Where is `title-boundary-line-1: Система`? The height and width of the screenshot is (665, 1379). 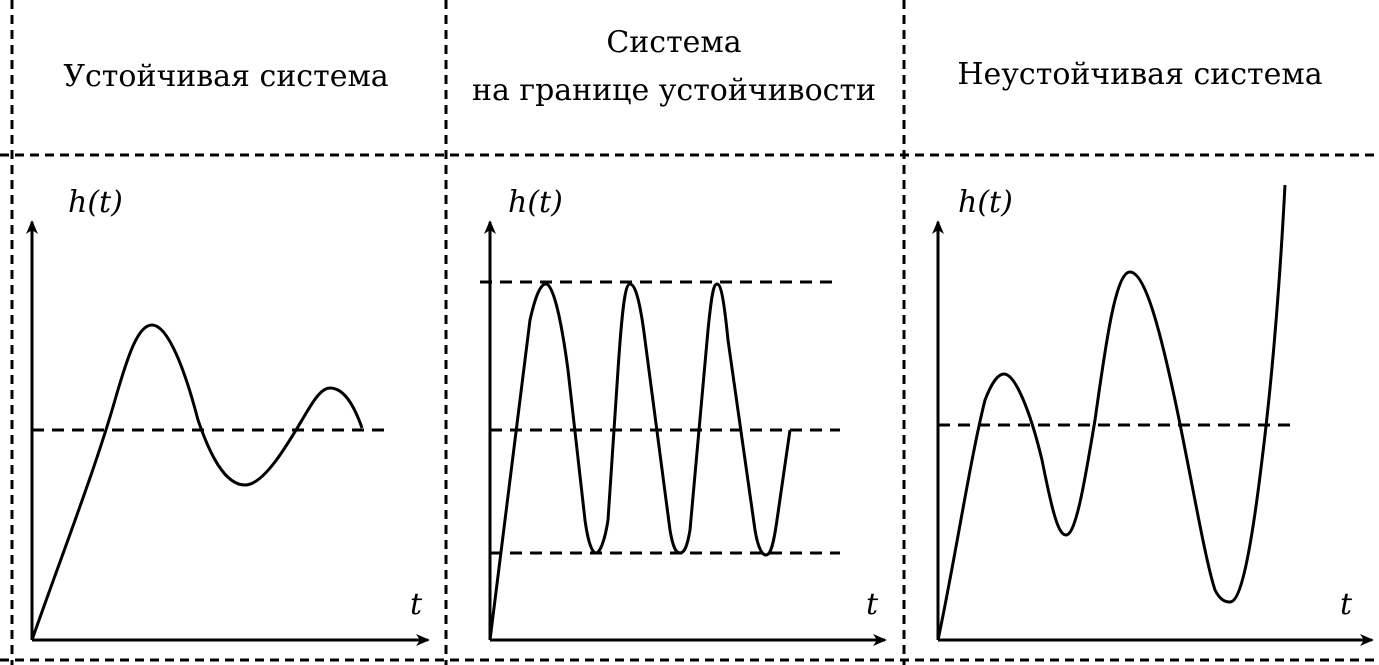 title-boundary-line-1: Система is located at coordinates (673, 42).